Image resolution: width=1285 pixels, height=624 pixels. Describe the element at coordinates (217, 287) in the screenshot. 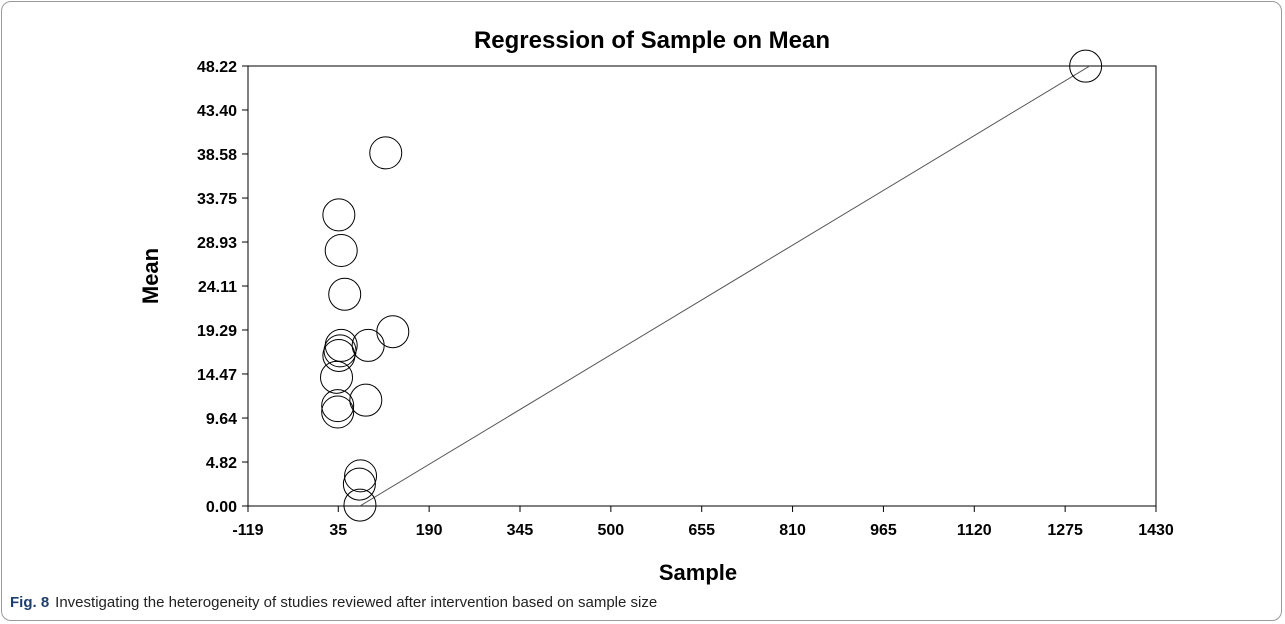

I see `y-tick-label: 24.11` at that location.